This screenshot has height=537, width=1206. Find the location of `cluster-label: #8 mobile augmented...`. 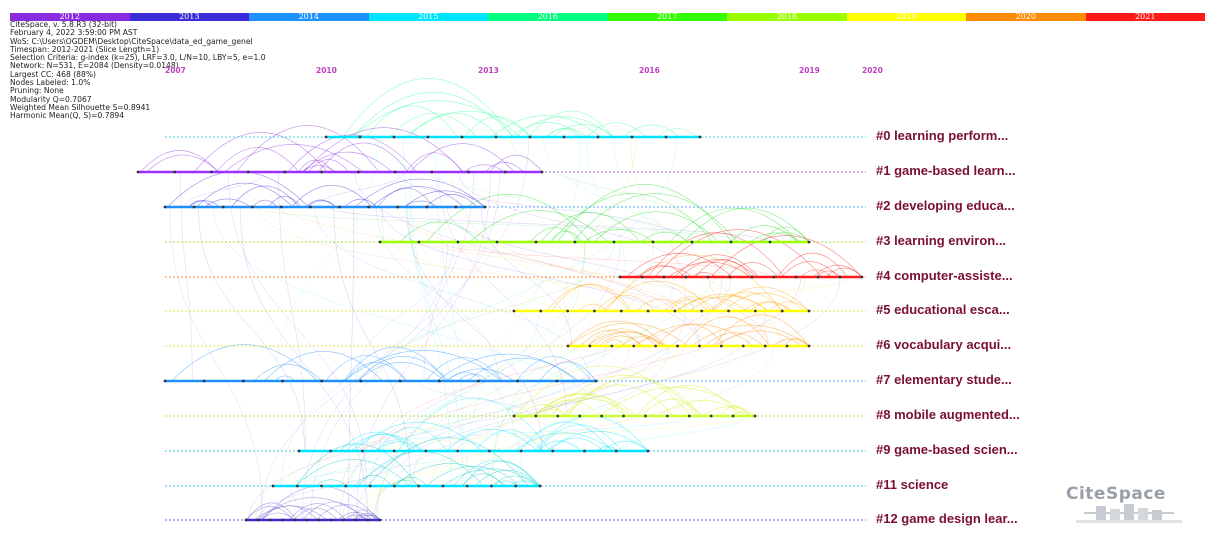

cluster-label: #8 mobile augmented... is located at coordinates (948, 414).